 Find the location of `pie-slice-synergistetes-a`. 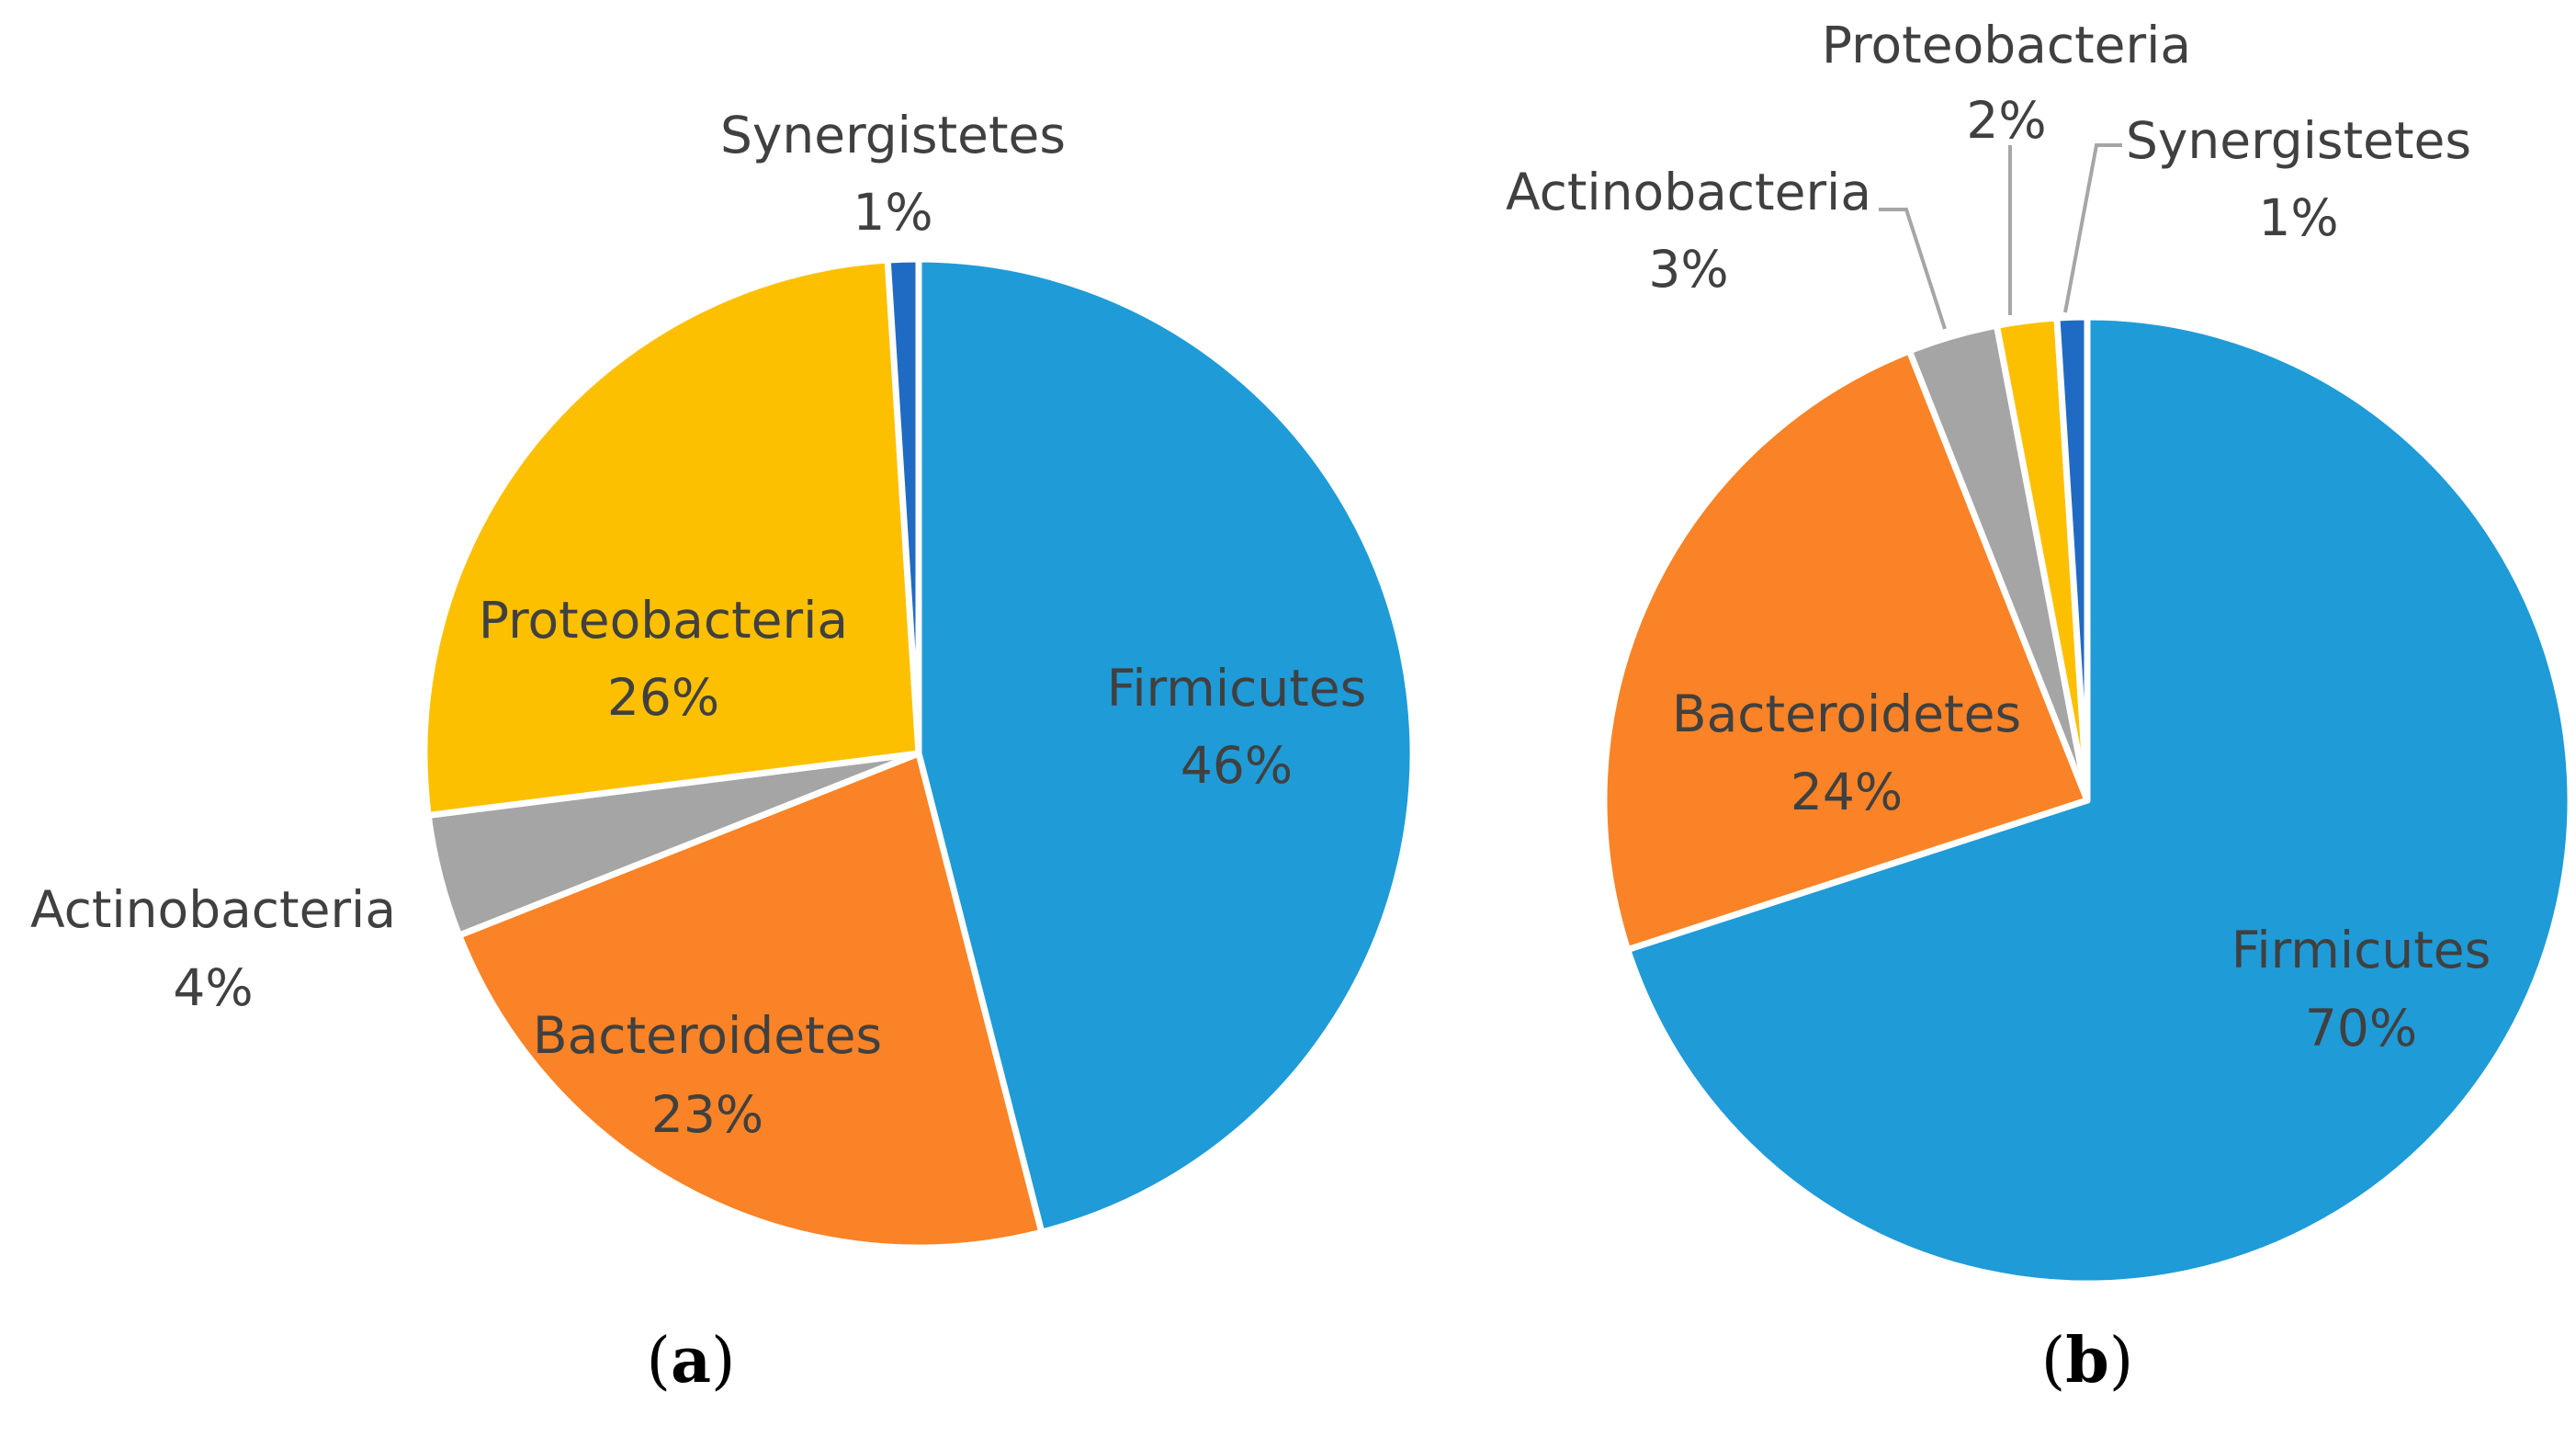

pie-slice-synergistetes-a is located at coordinates (903, 506).